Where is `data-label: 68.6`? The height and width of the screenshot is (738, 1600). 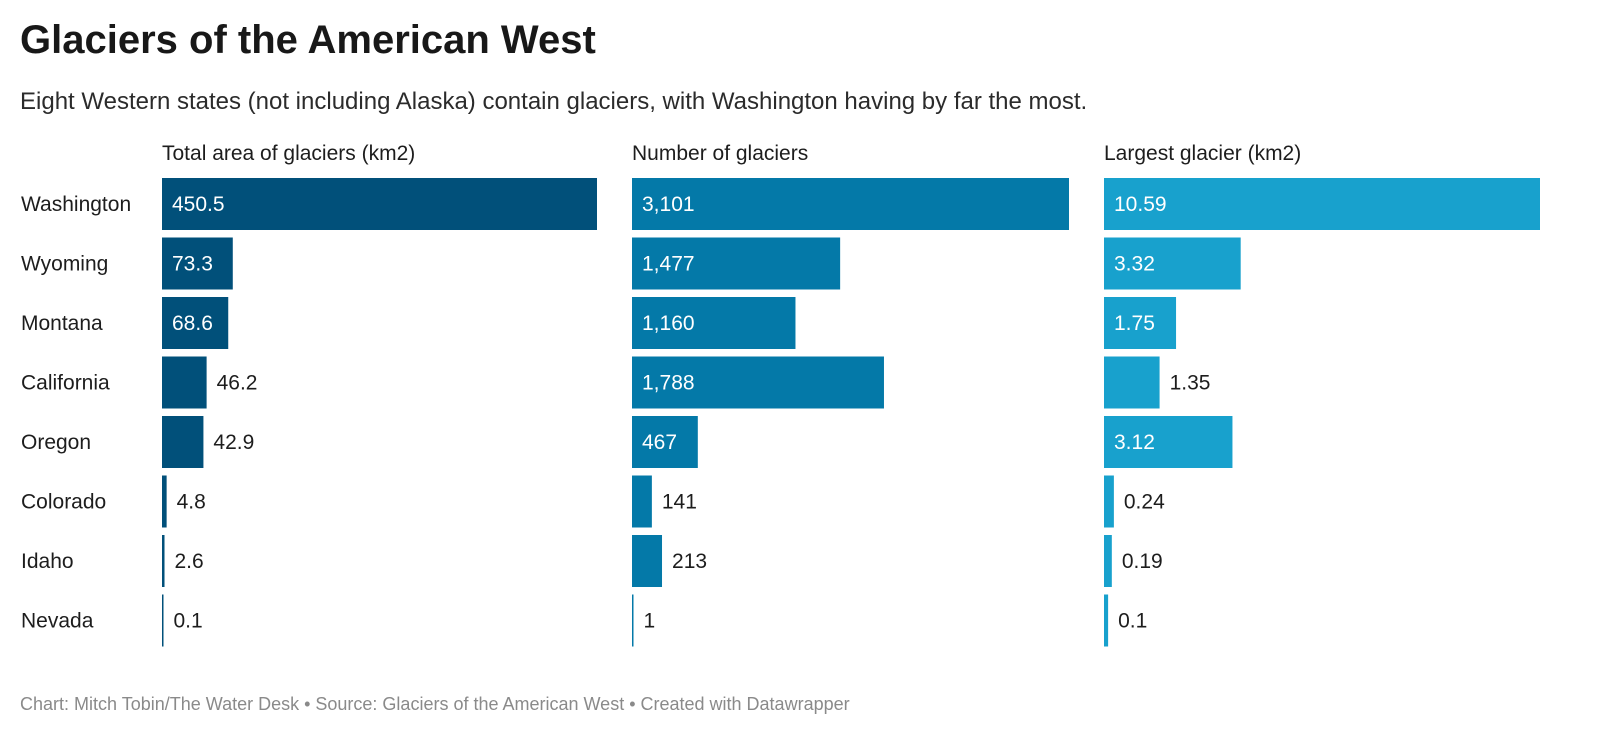 data-label: 68.6 is located at coordinates (192, 323).